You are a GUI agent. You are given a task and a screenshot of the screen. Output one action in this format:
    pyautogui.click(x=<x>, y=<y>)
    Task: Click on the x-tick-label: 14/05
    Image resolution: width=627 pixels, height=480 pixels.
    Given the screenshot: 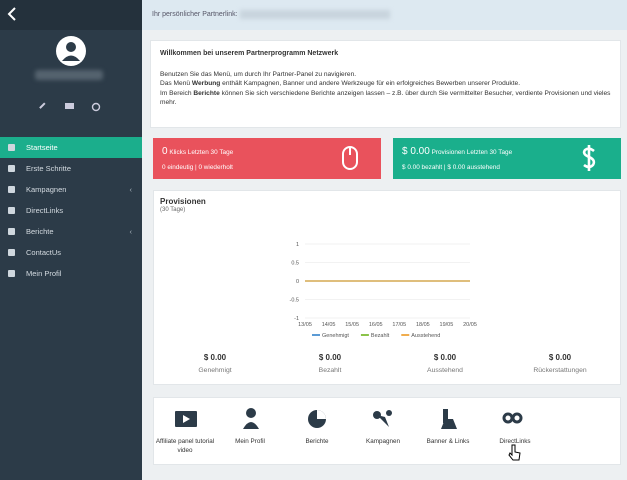 What is the action you would take?
    pyautogui.click(x=329, y=325)
    